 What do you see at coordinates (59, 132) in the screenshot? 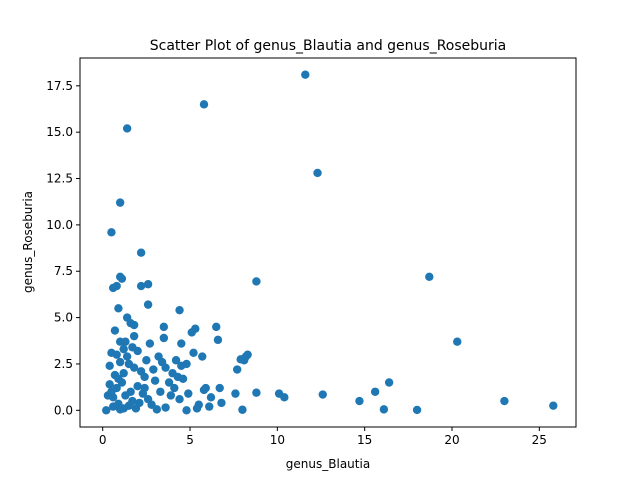
I see `y-tick-label: 15.0` at bounding box center [59, 132].